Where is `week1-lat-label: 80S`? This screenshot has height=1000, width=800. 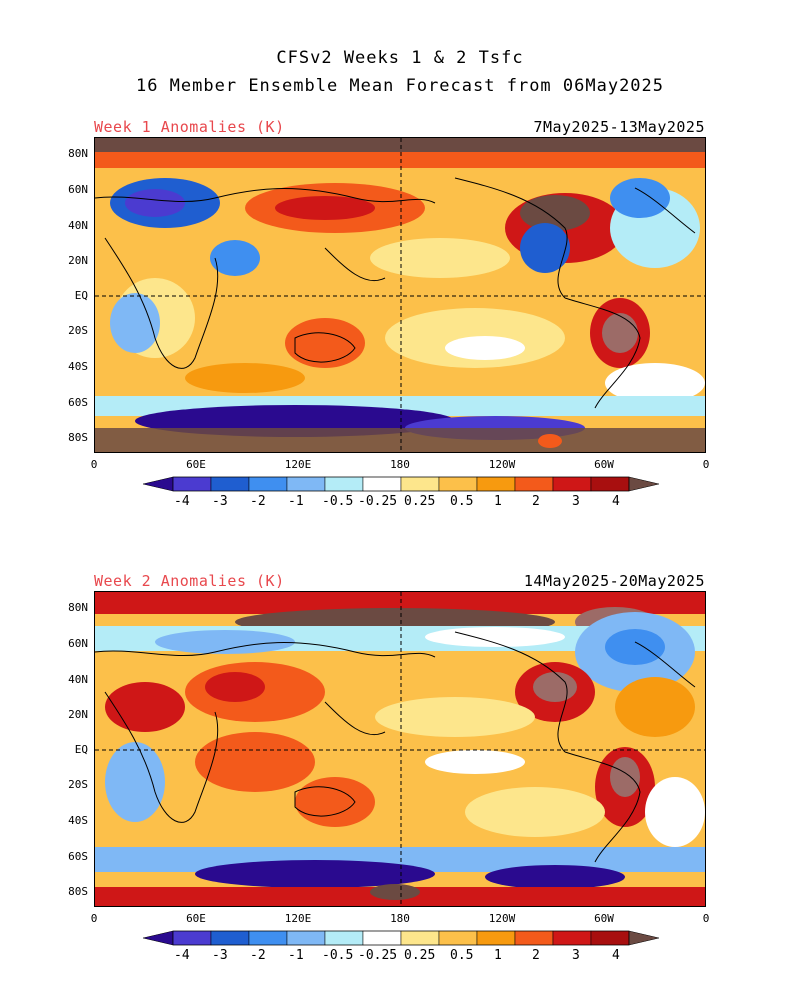 week1-lat-label: 80S is located at coordinates (78, 437).